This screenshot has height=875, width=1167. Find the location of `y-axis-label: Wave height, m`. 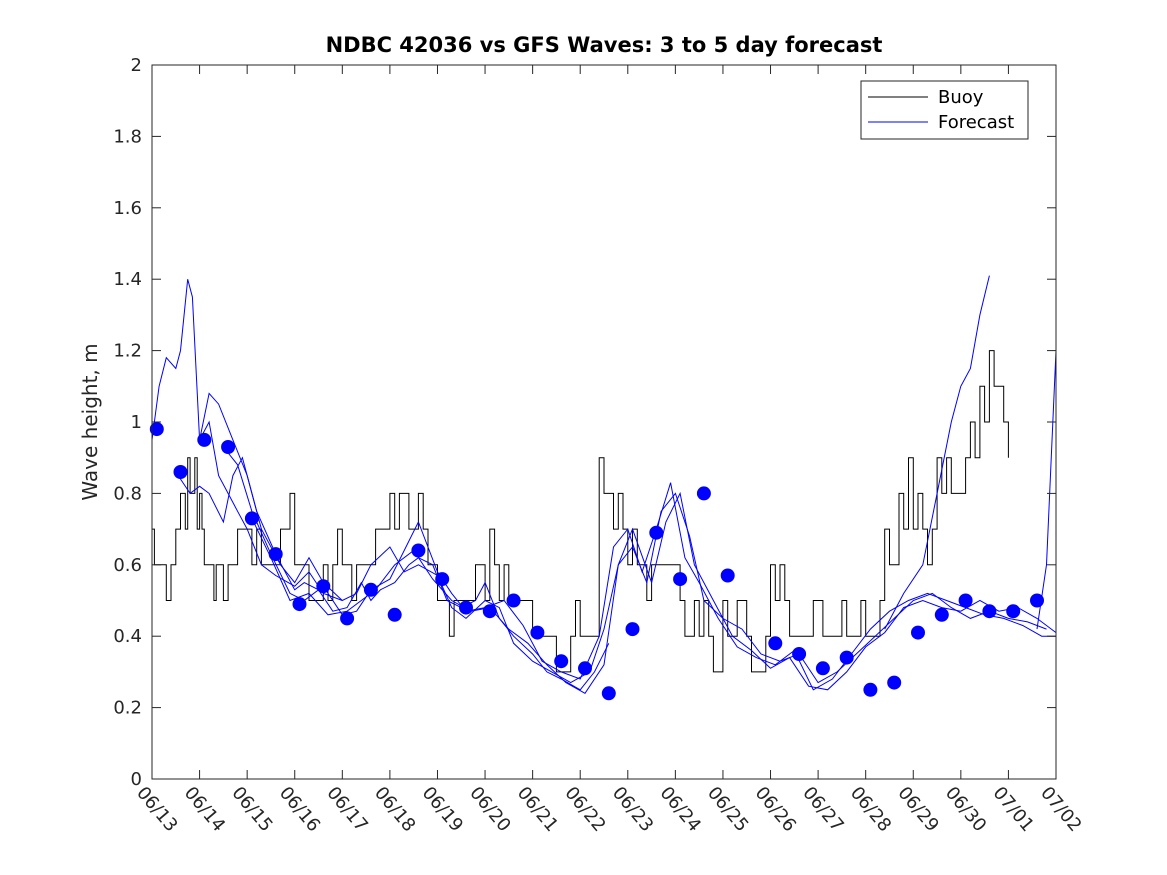

y-axis-label: Wave height, m is located at coordinates (90, 421).